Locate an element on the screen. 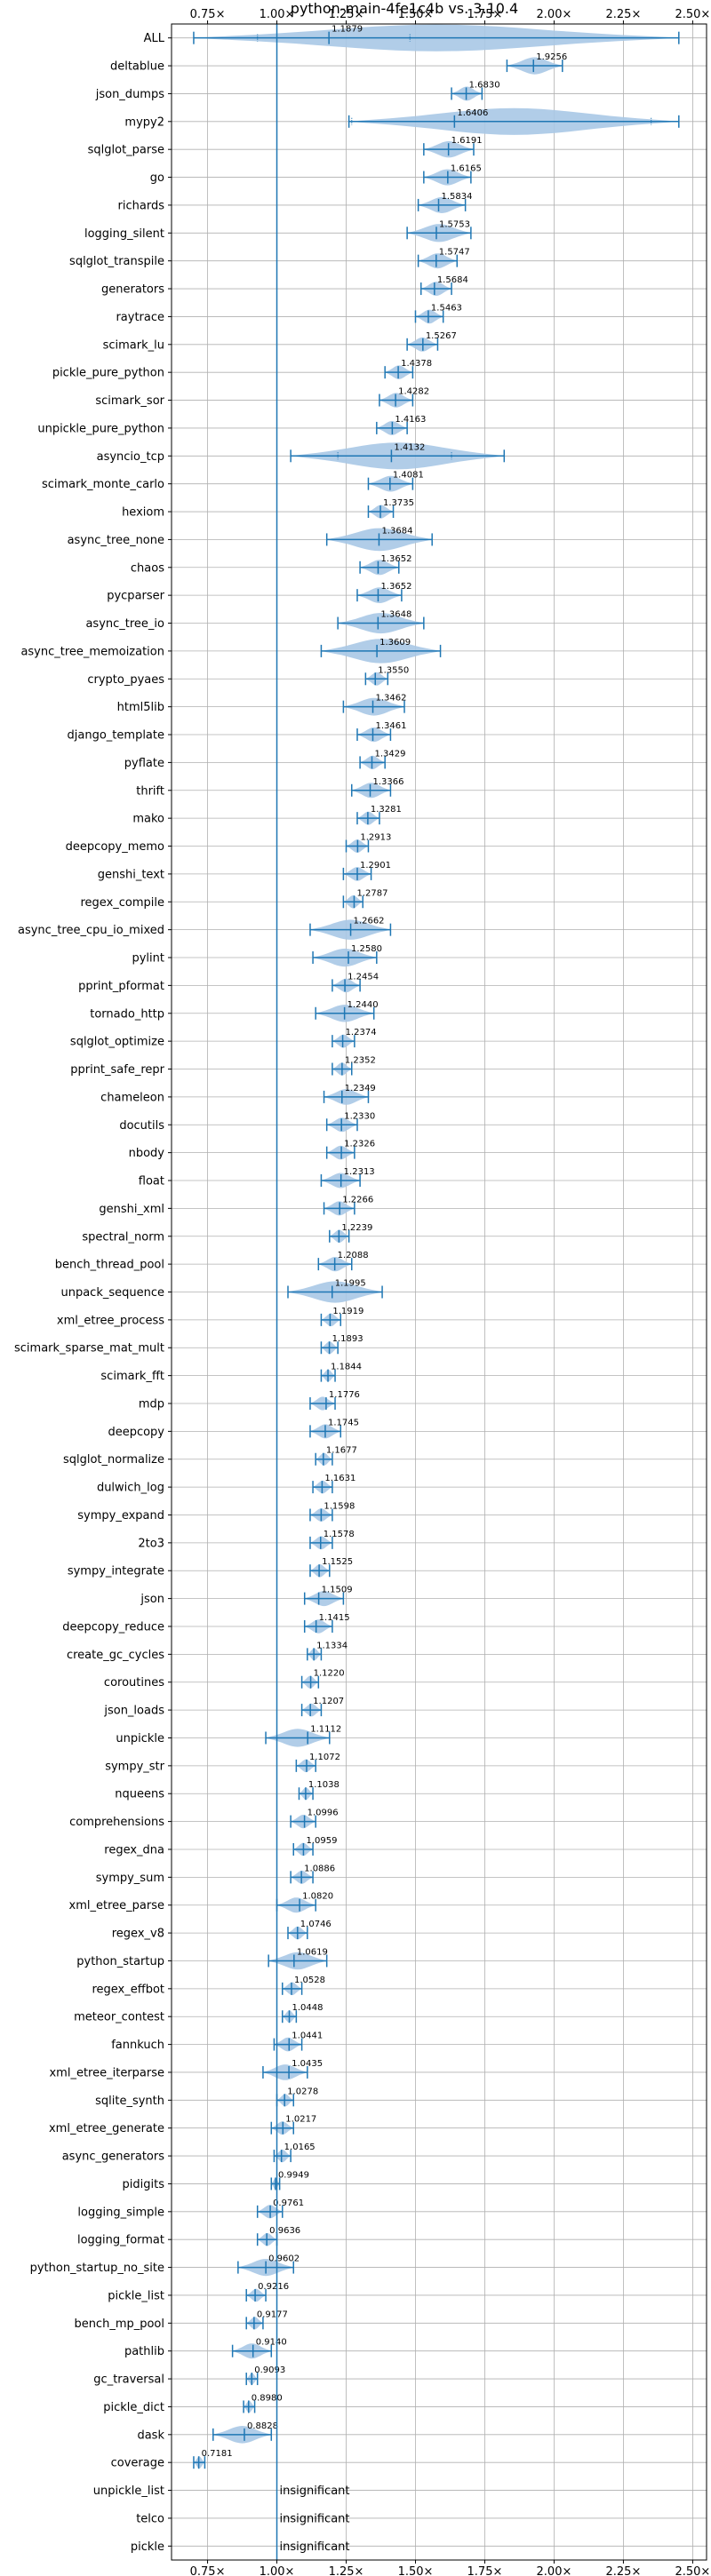 The width and height of the screenshot is (711, 2576). y-tick-label: chaos is located at coordinates (147, 568).